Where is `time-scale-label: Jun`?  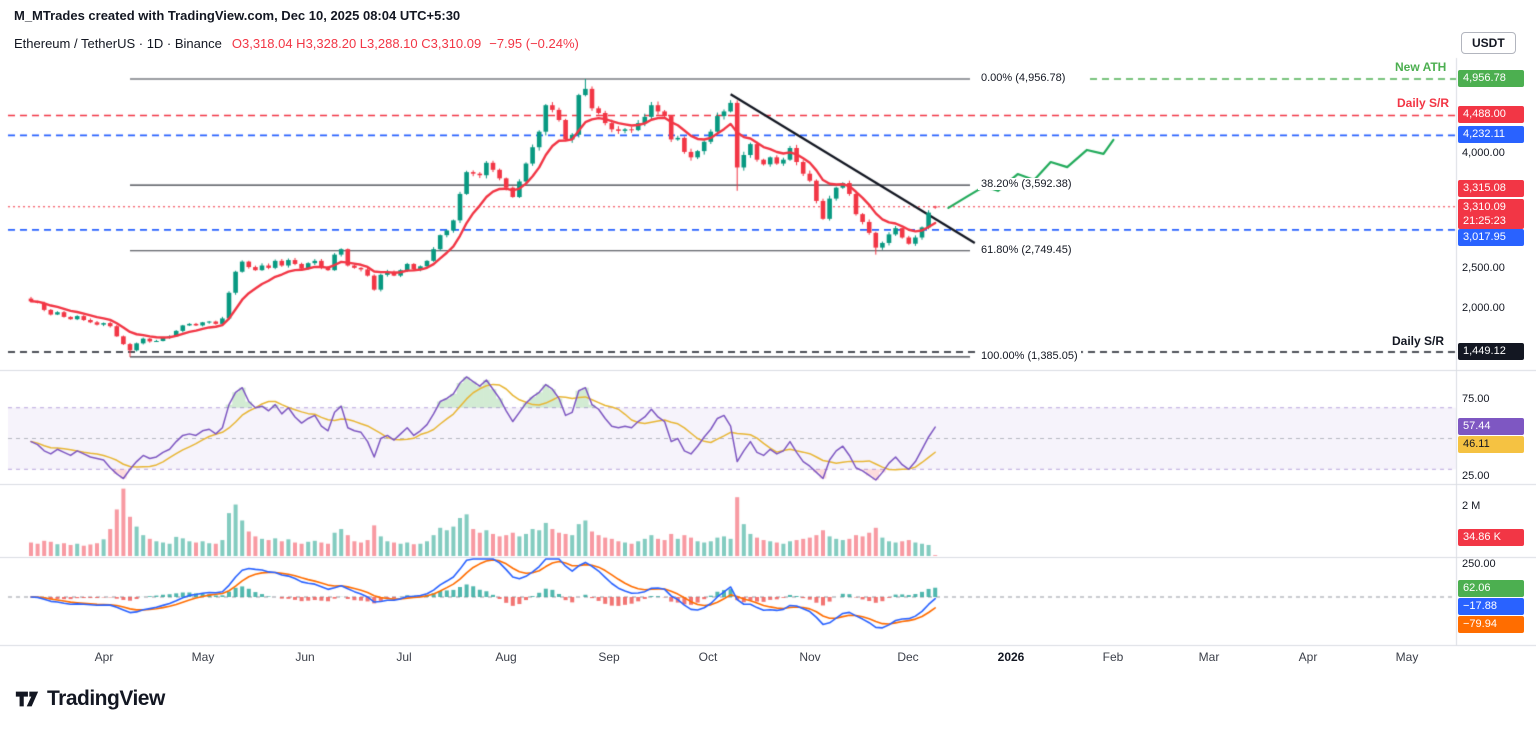 time-scale-label: Jun is located at coordinates (305, 657).